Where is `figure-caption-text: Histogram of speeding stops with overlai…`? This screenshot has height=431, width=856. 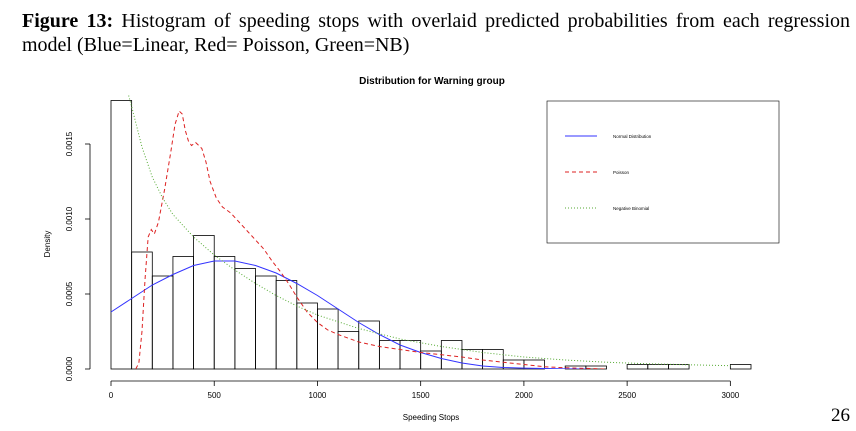
figure-caption-text: Histogram of speeding stops with overlai… is located at coordinates (436, 33).